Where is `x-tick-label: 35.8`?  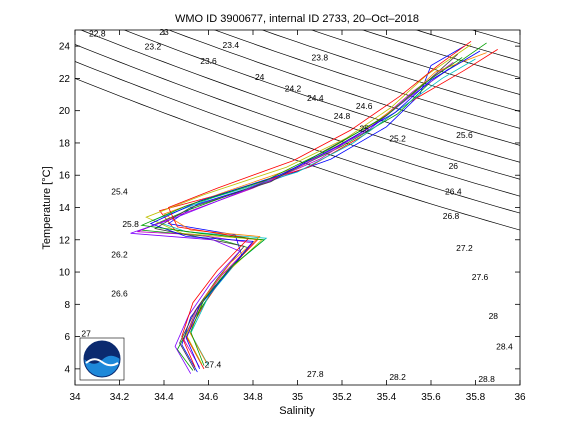
x-tick-label: 35.8 is located at coordinates (476, 397).